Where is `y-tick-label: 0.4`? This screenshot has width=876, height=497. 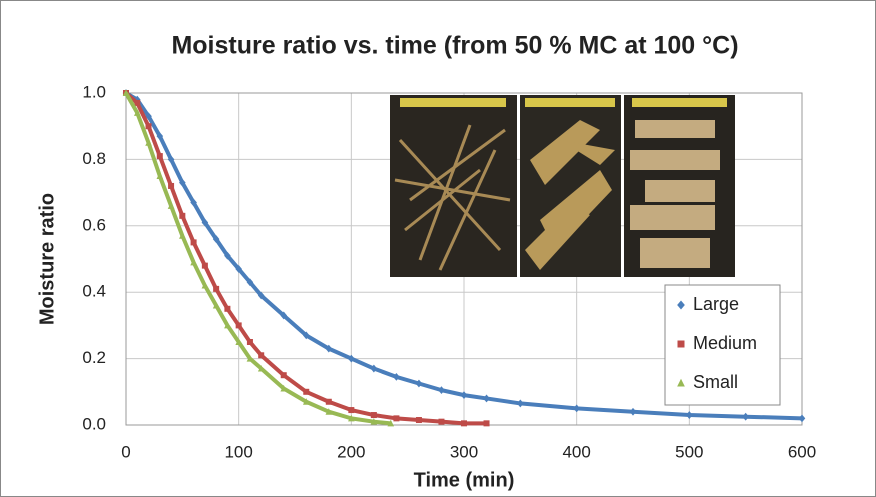
y-tick-label: 0.4 is located at coordinates (94, 291).